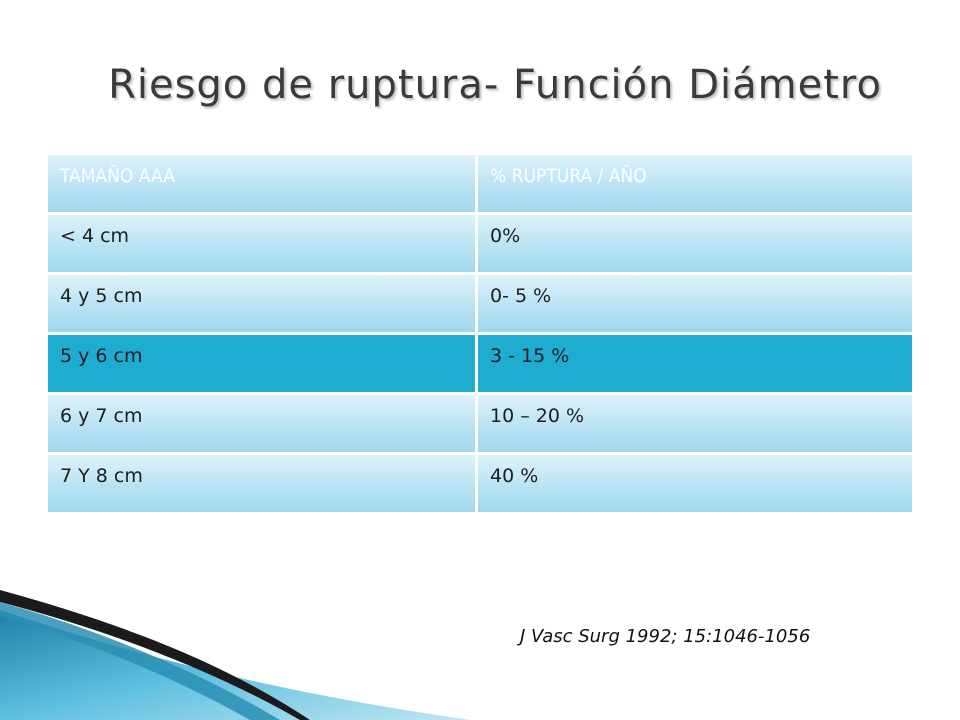 Image resolution: width=960 pixels, height=720 pixels. I want to click on cell-size: 4 y 5 cm, so click(263, 305).